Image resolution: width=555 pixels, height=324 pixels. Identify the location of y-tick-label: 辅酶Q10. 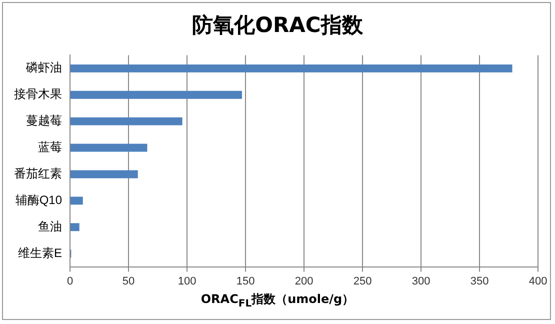
(38, 199).